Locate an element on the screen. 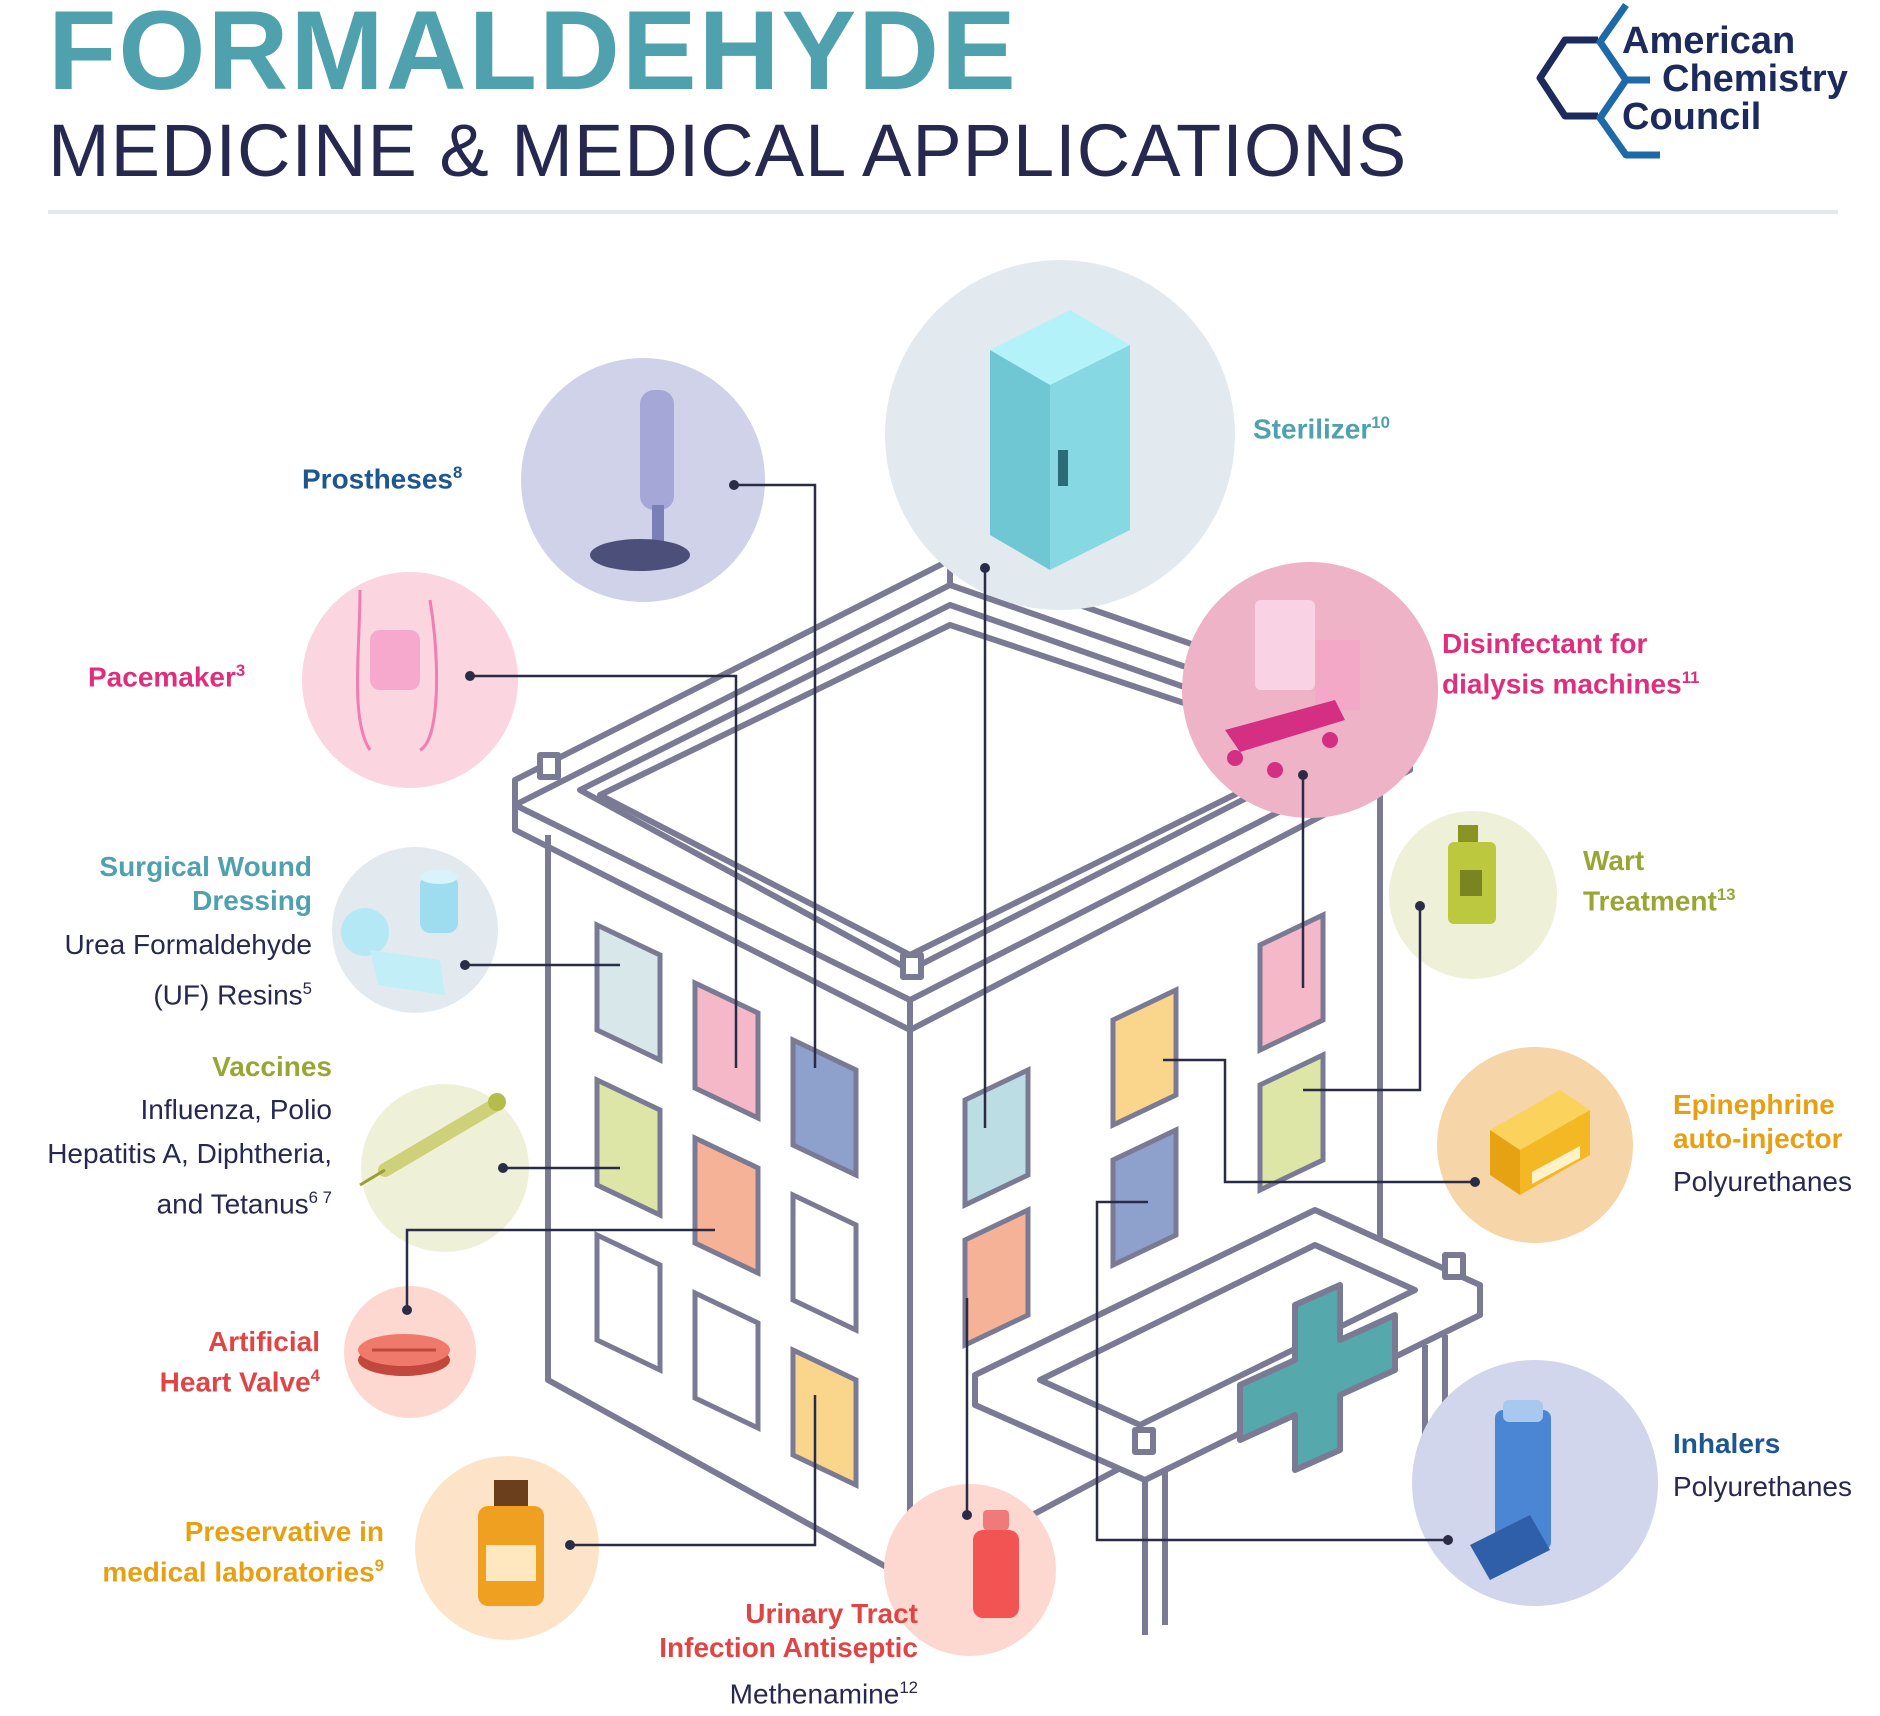 This screenshot has width=1880, height=1716. prosthesis-icon is located at coordinates (640, 480).